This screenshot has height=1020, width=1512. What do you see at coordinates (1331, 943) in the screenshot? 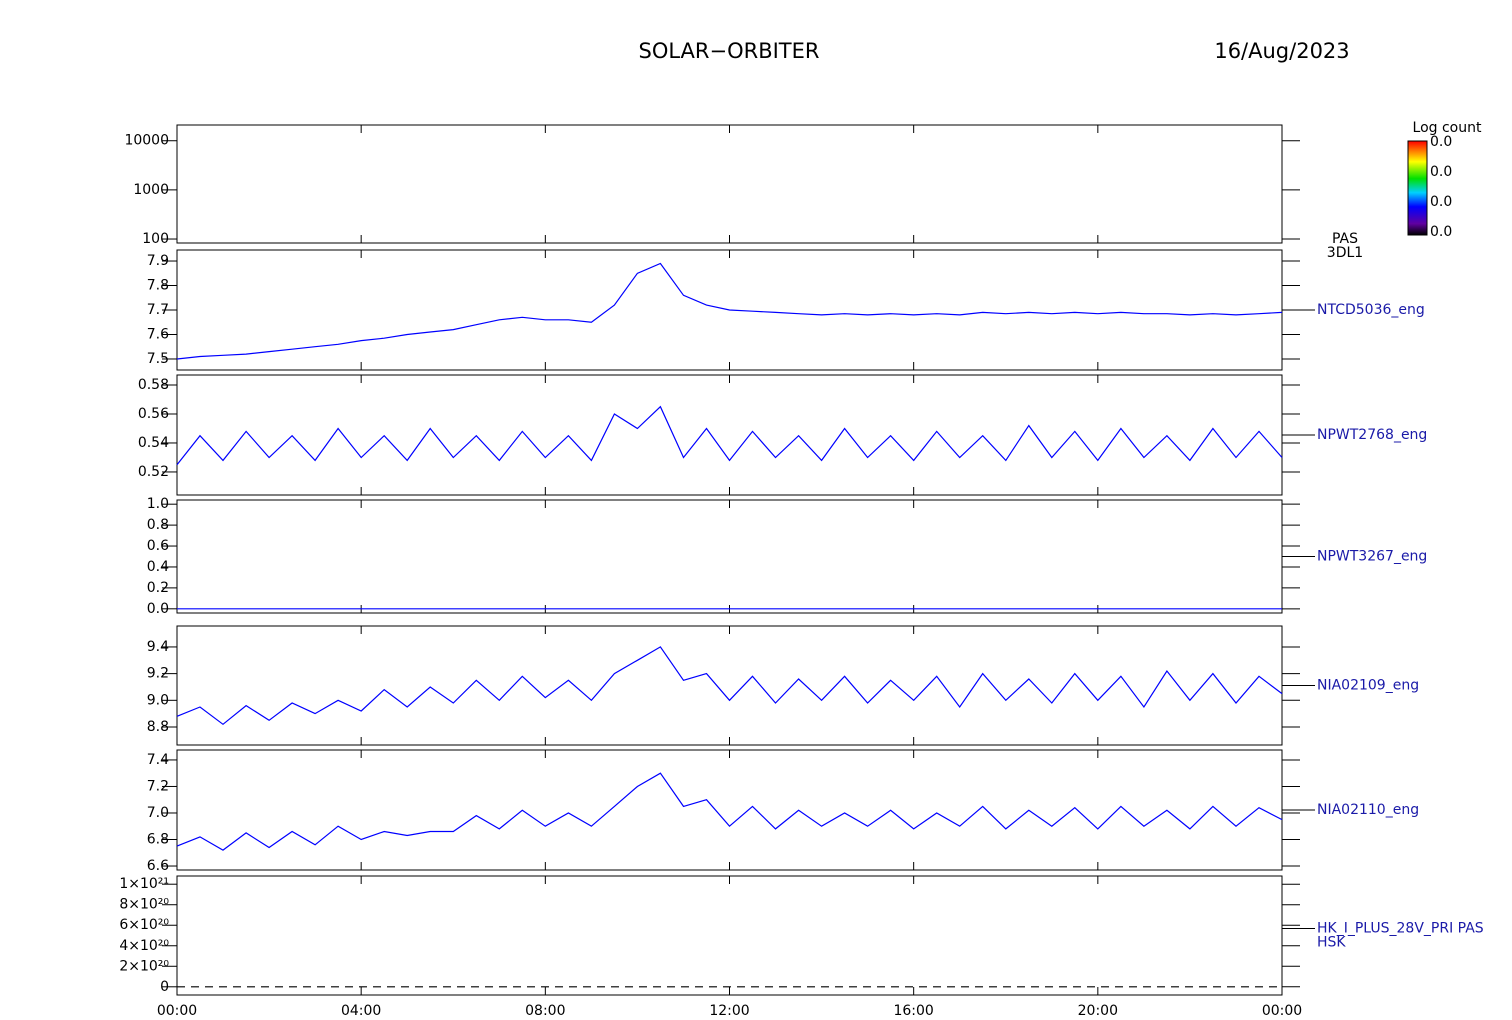
I see `series-label: HSK` at bounding box center [1331, 943].